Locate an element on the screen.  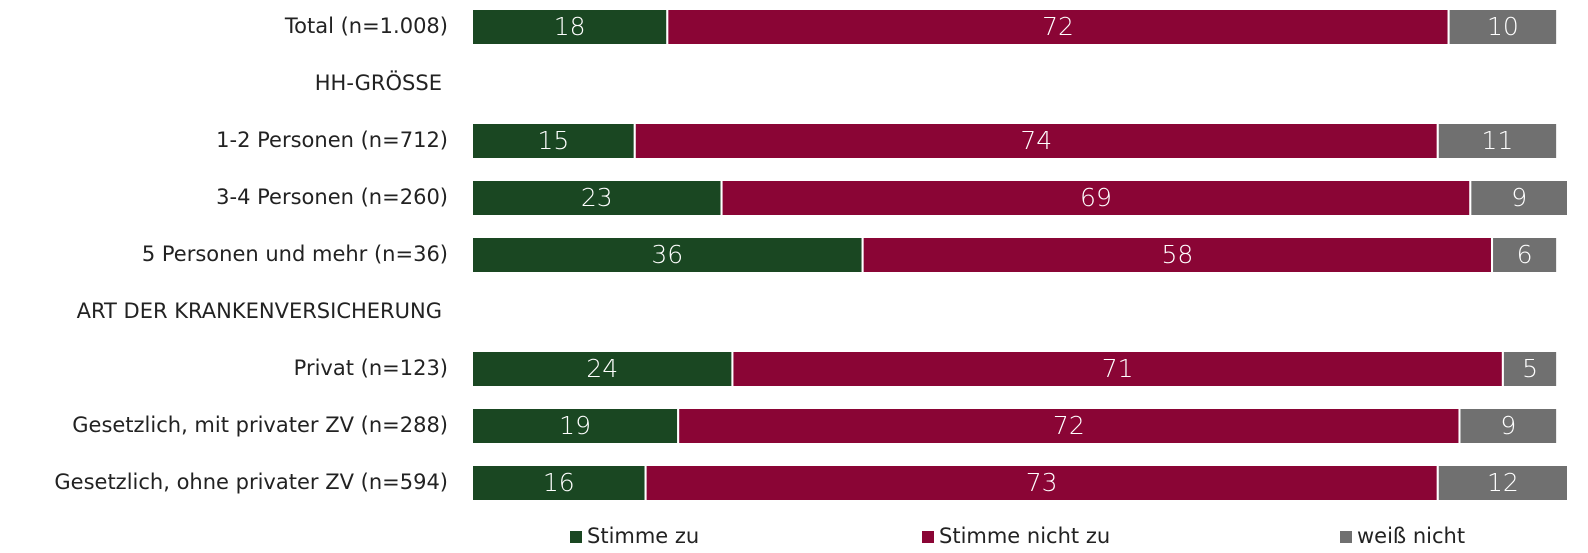
value-label: 74 is located at coordinates (1036, 140).